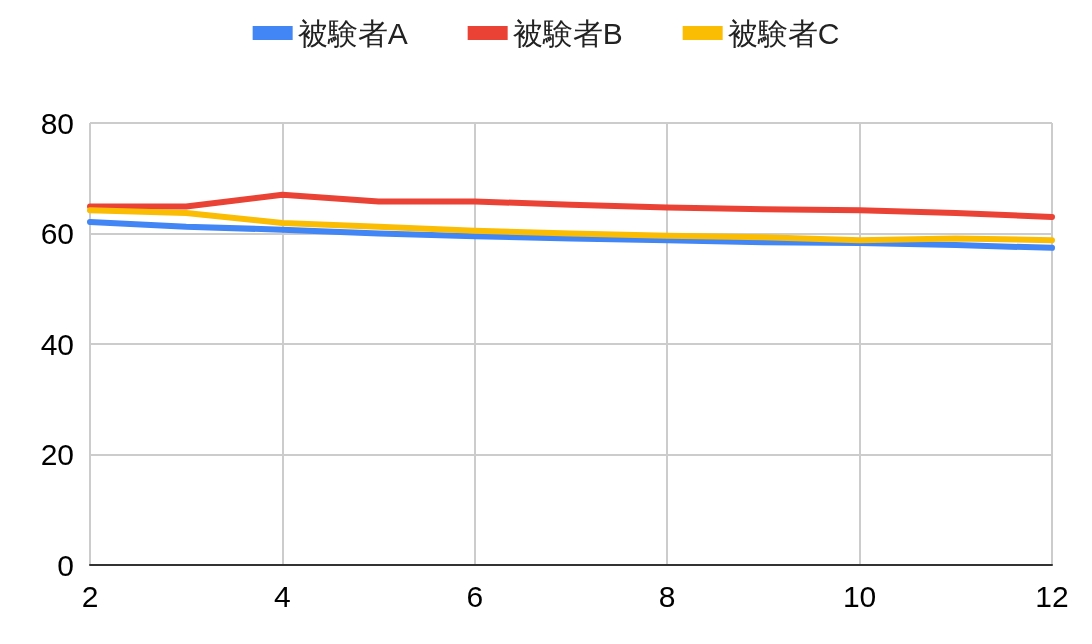 Image resolution: width=1092 pixels, height=644 pixels. What do you see at coordinates (57, 454) in the screenshot?
I see `y-tick-label: 20` at bounding box center [57, 454].